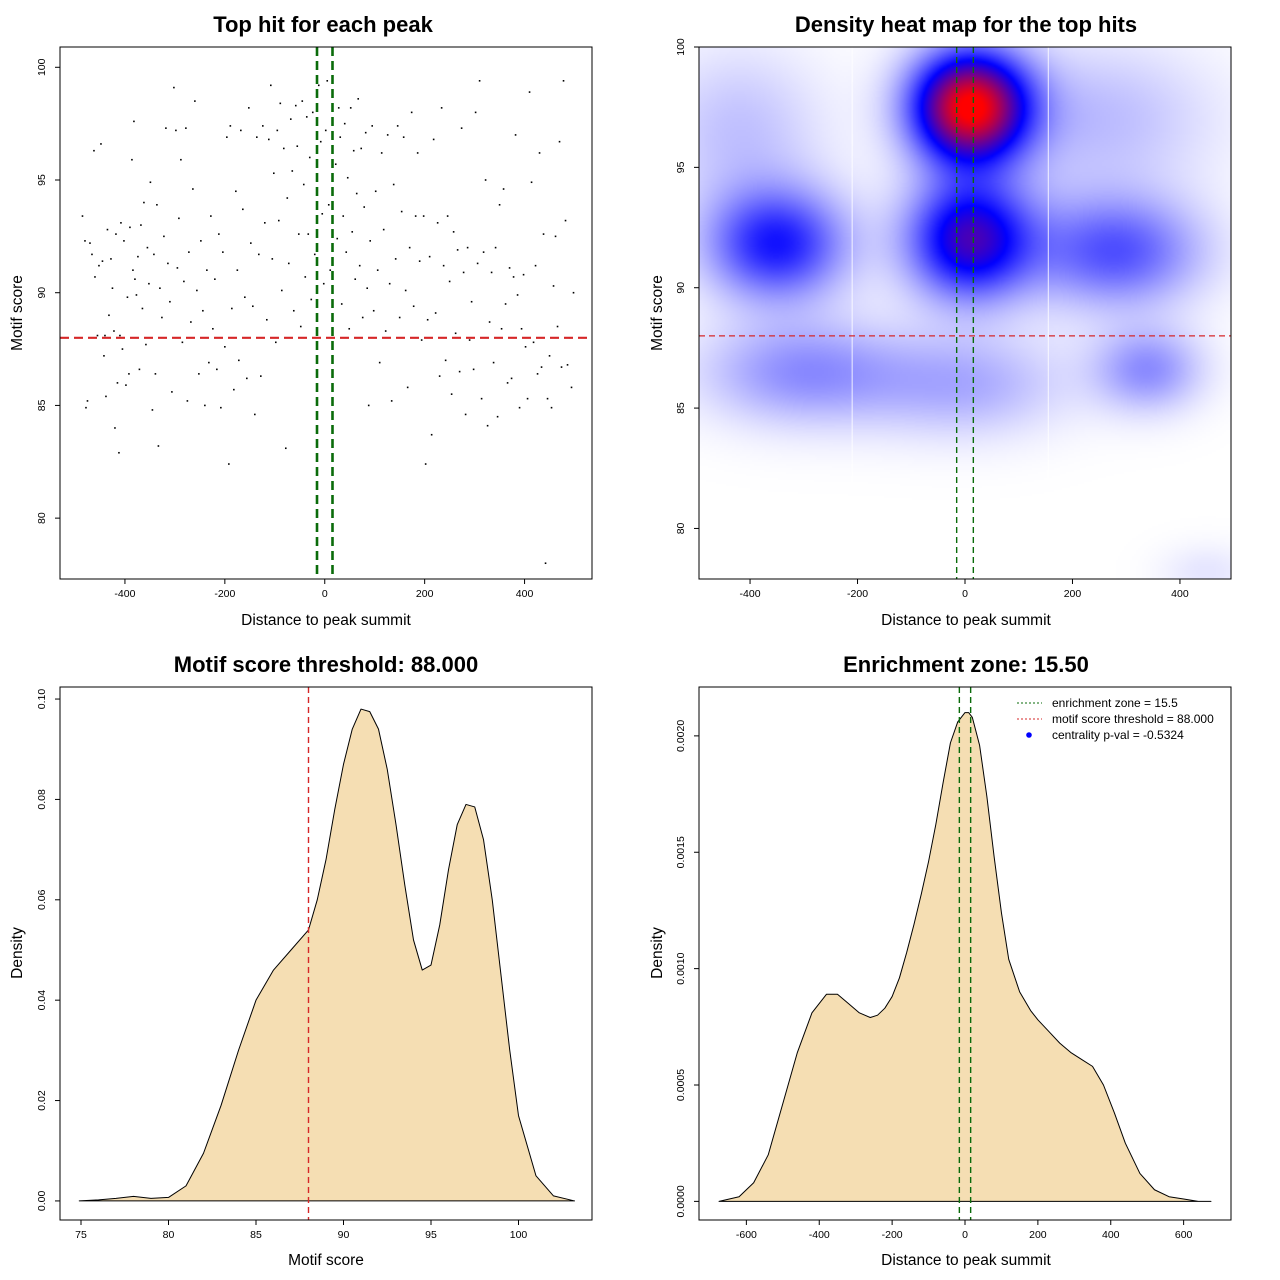 This screenshot has height=1280, width=1280. What do you see at coordinates (42, 799) in the screenshot?
I see `score-ytick-label: 0.08` at bounding box center [42, 799].